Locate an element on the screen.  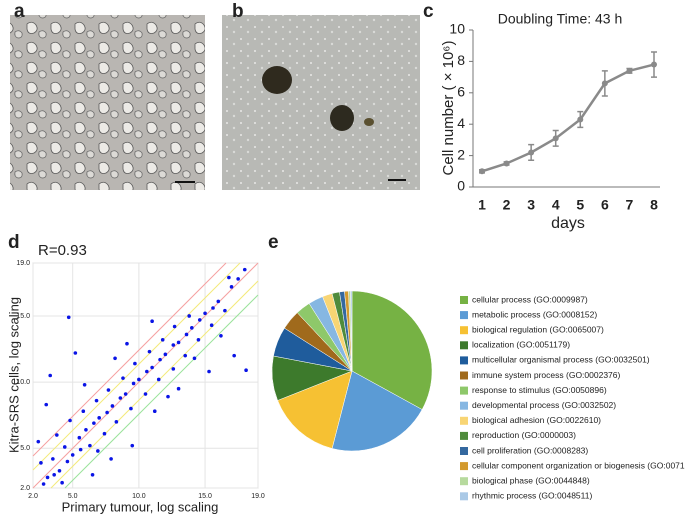
y-tick-label: 15.0 is located at coordinates (23, 316).